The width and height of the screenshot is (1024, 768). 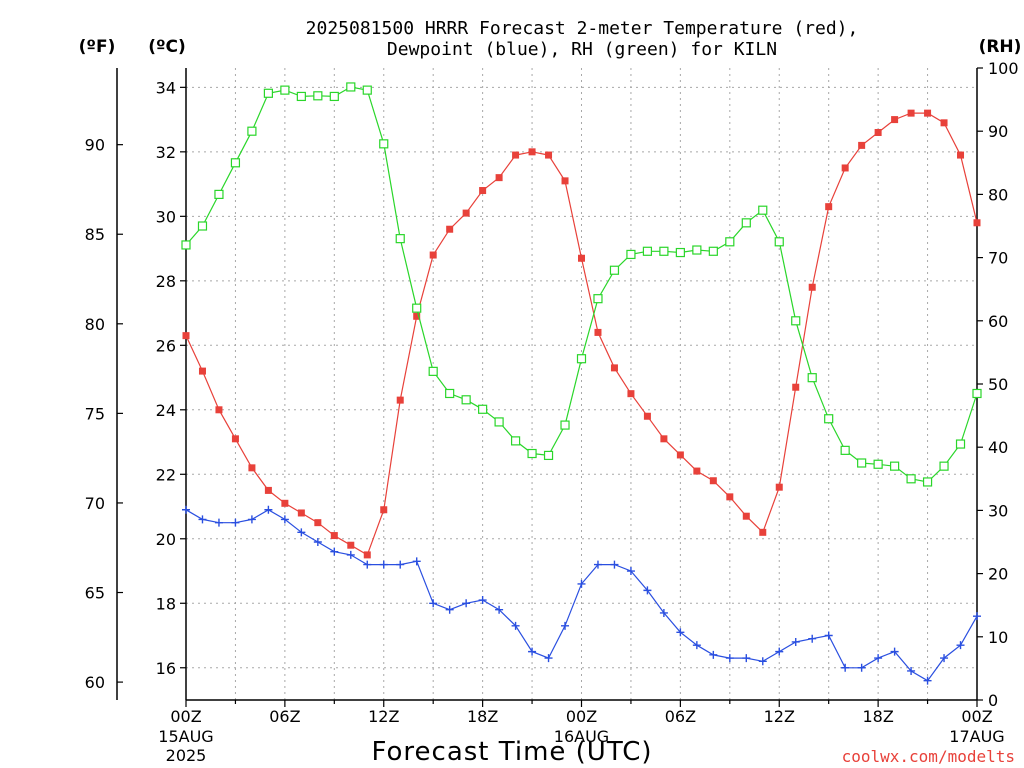 I want to click on celsius-tick-label: 30, so click(x=166, y=216).